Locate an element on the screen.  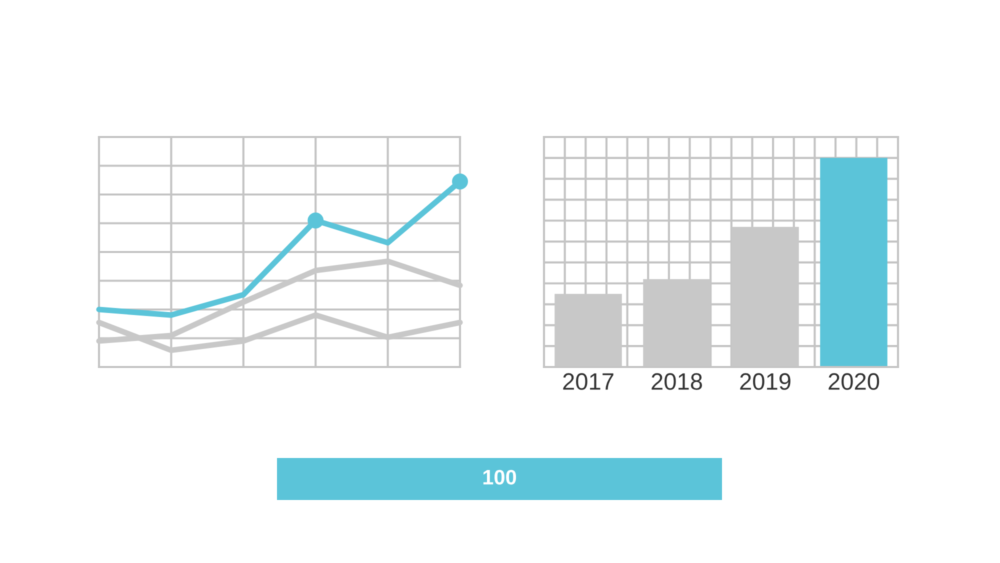
x-tick-label: 2019 is located at coordinates (765, 381).